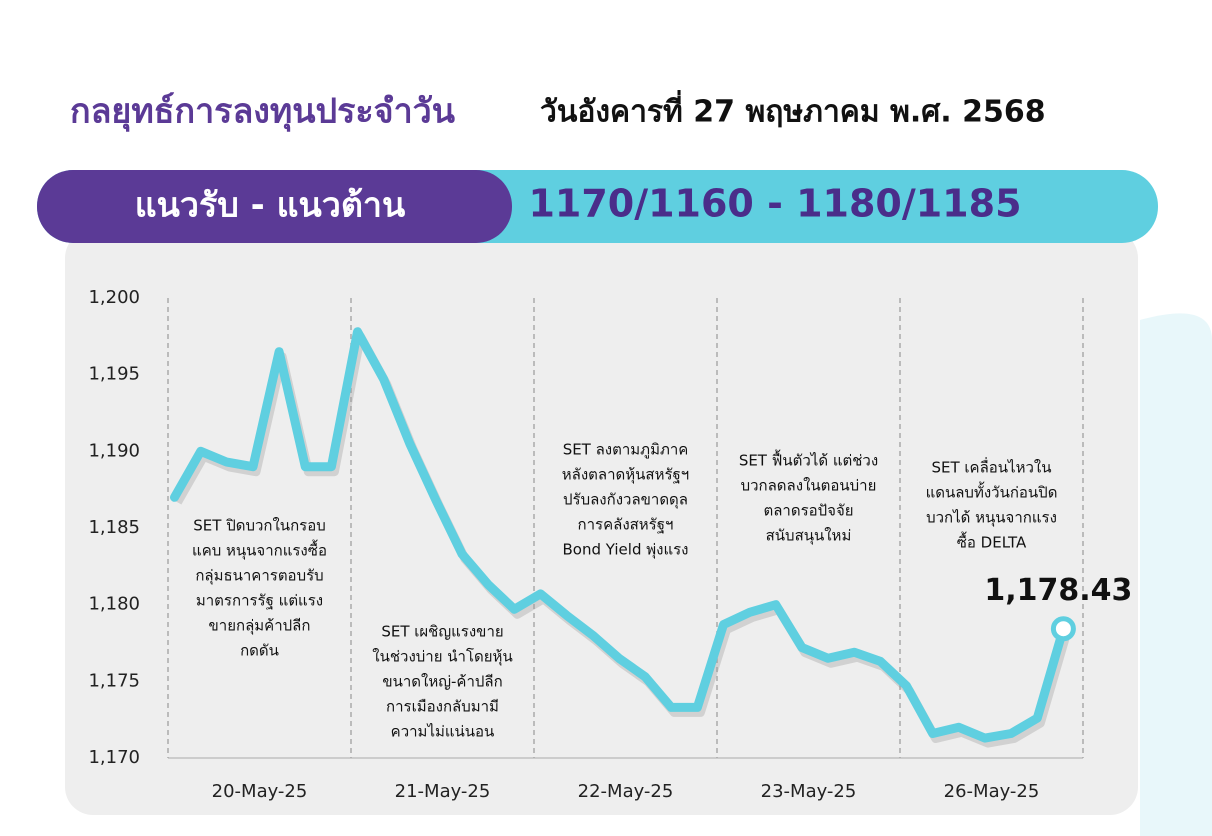 The image size is (1212, 836). Describe the element at coordinates (259, 601) in the screenshot. I see `annotation: มาตรการรัฐ แต่แรง` at that location.